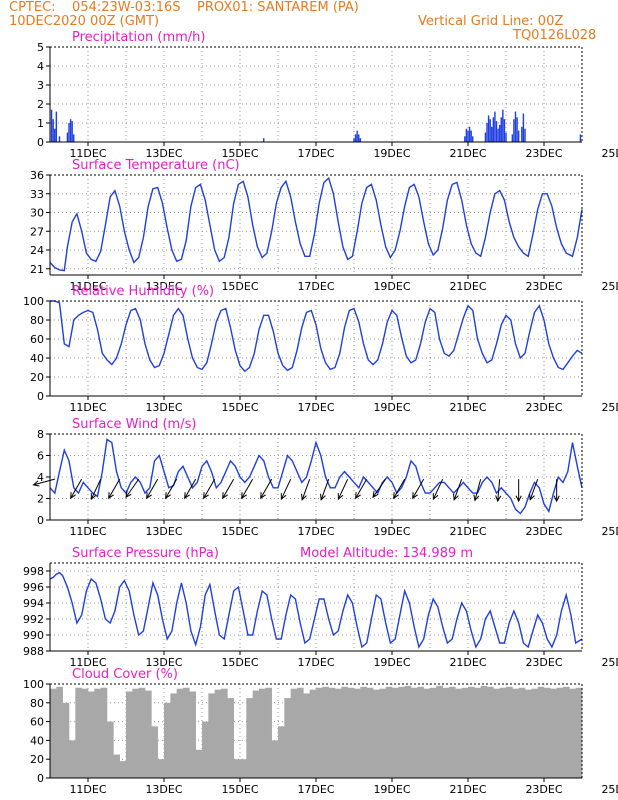 The width and height of the screenshot is (618, 800). I want to click on cloud-ytick-label: 0, so click(40, 778).